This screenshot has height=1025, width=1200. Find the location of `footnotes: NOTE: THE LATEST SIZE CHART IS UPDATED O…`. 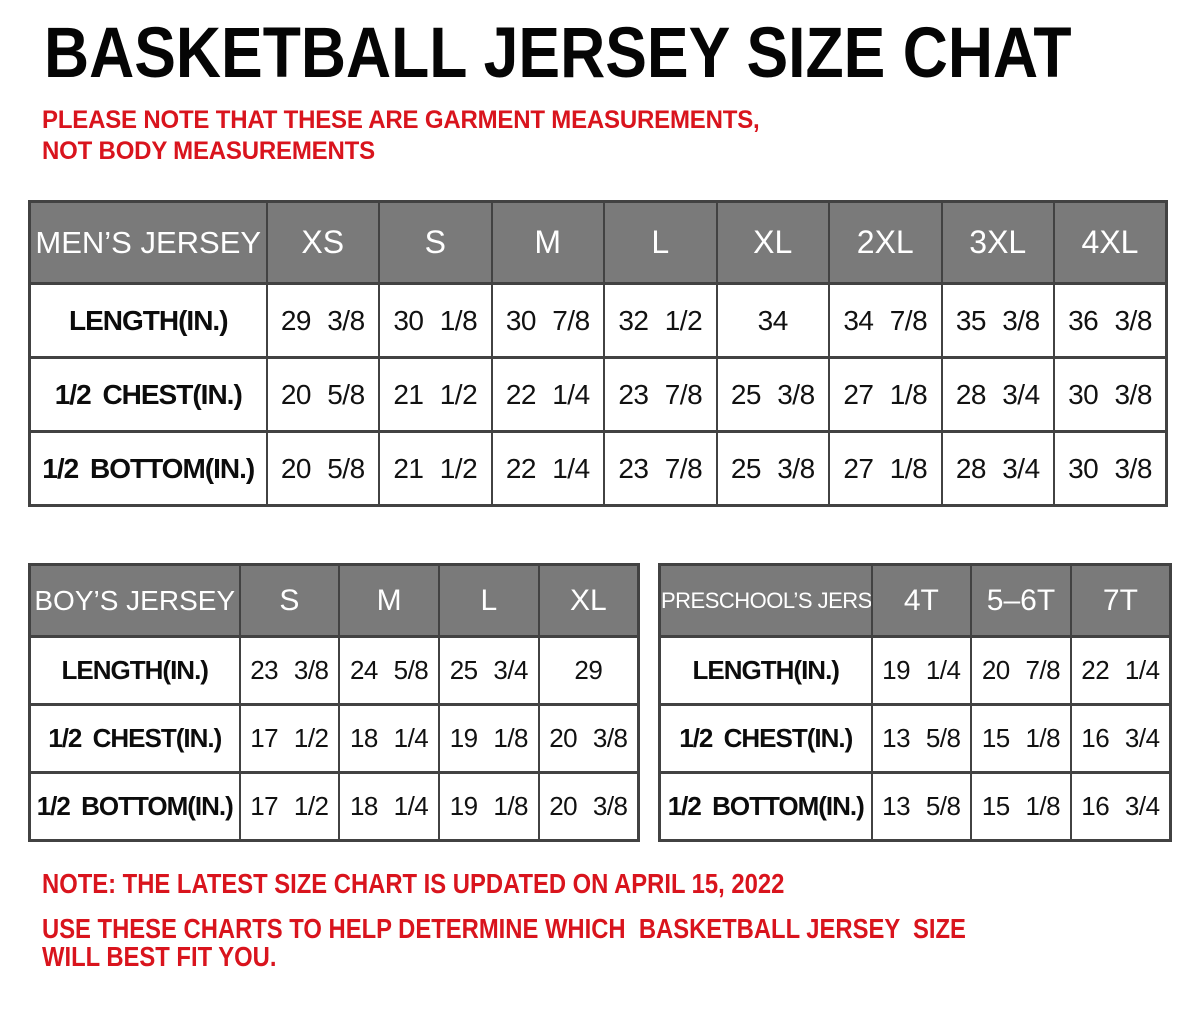

footnotes: NOTE: THE LATEST SIZE CHART IS UPDATED O… is located at coordinates (621, 920).